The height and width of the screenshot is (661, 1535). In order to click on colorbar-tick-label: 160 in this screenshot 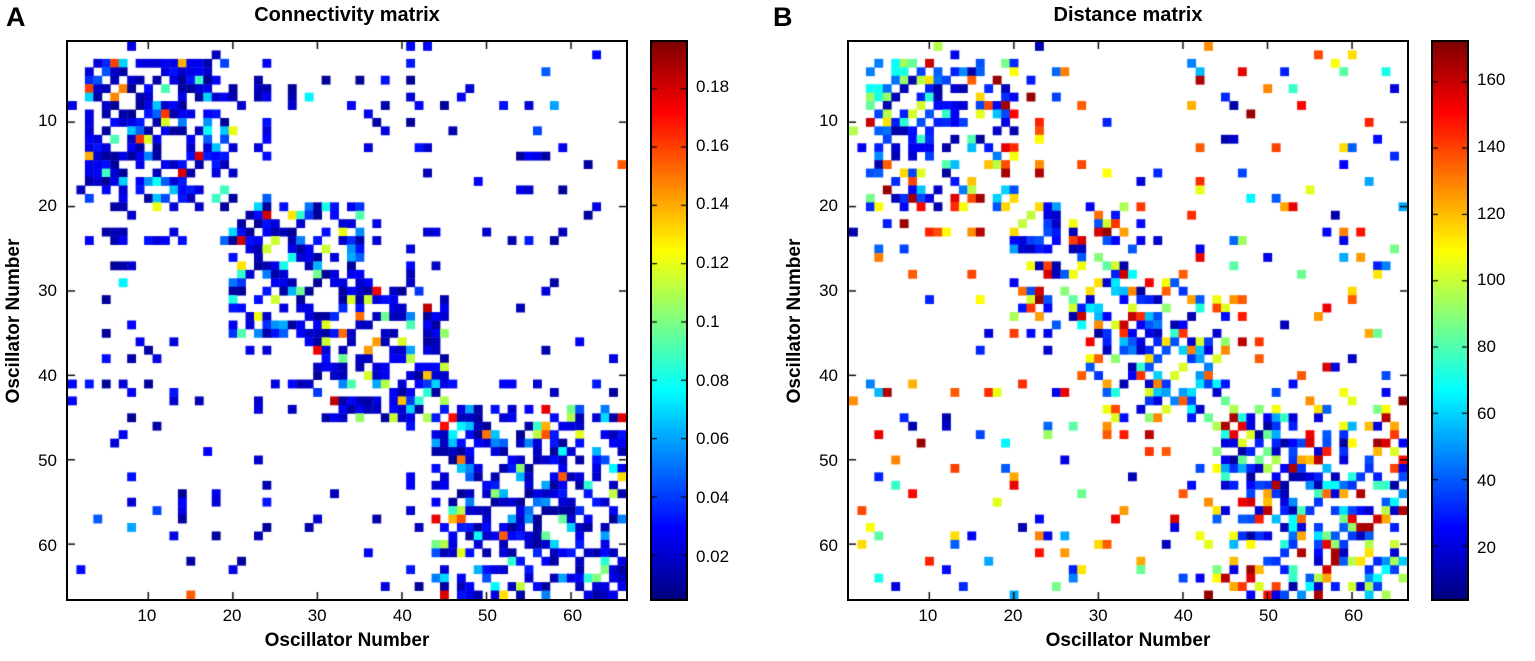, I will do `click(1491, 80)`.